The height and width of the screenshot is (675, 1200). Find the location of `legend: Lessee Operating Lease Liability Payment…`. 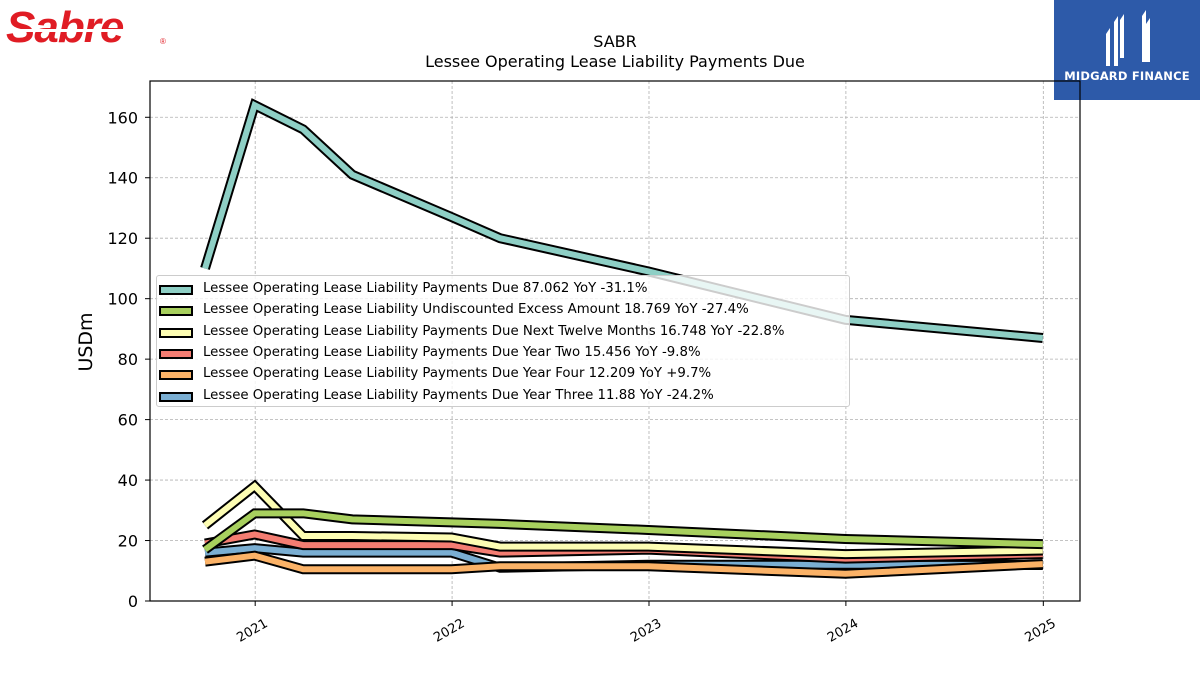

legend: Lessee Operating Lease Liability Payment… is located at coordinates (503, 341).